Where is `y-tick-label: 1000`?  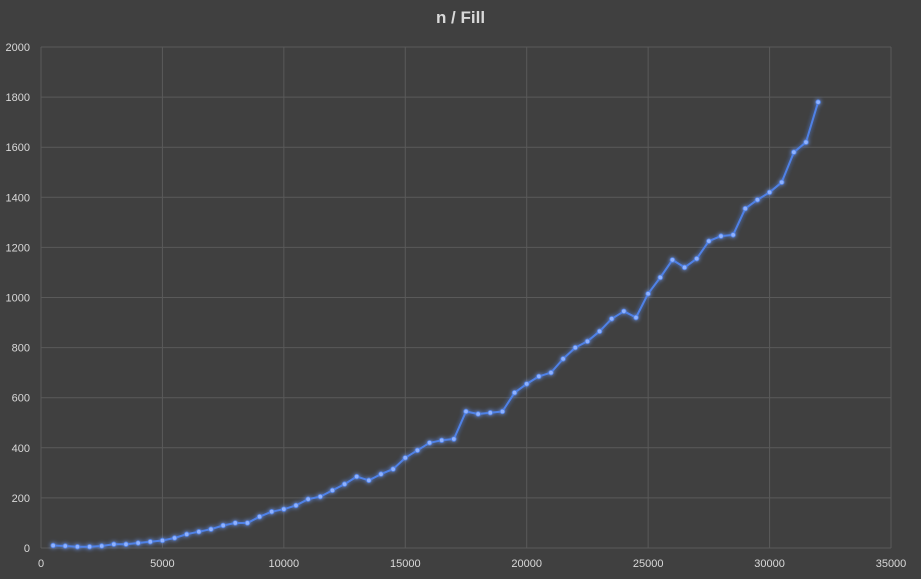
y-tick-label: 1000 is located at coordinates (18, 299).